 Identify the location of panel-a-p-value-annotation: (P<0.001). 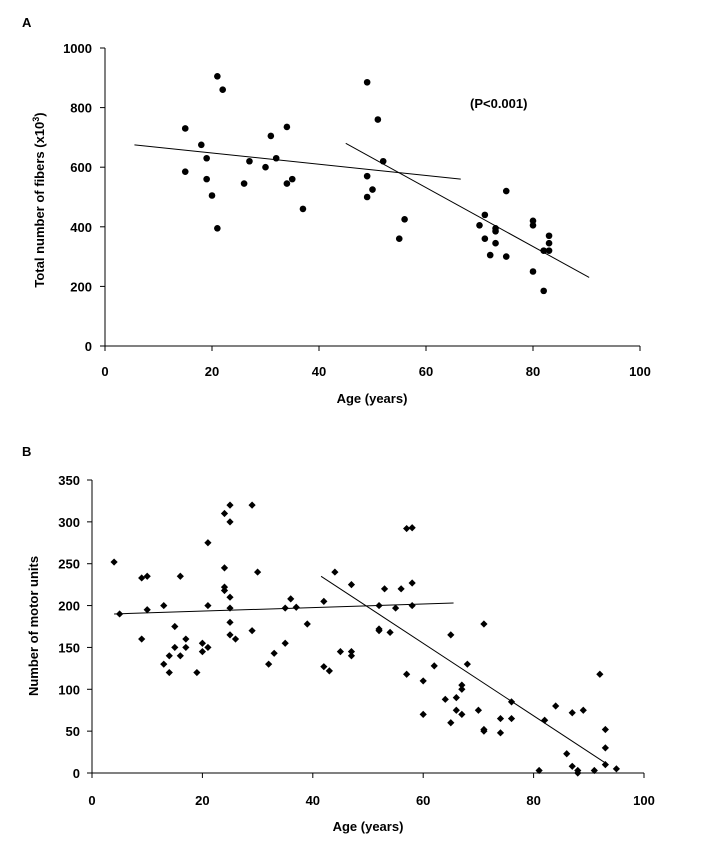
(498, 103).